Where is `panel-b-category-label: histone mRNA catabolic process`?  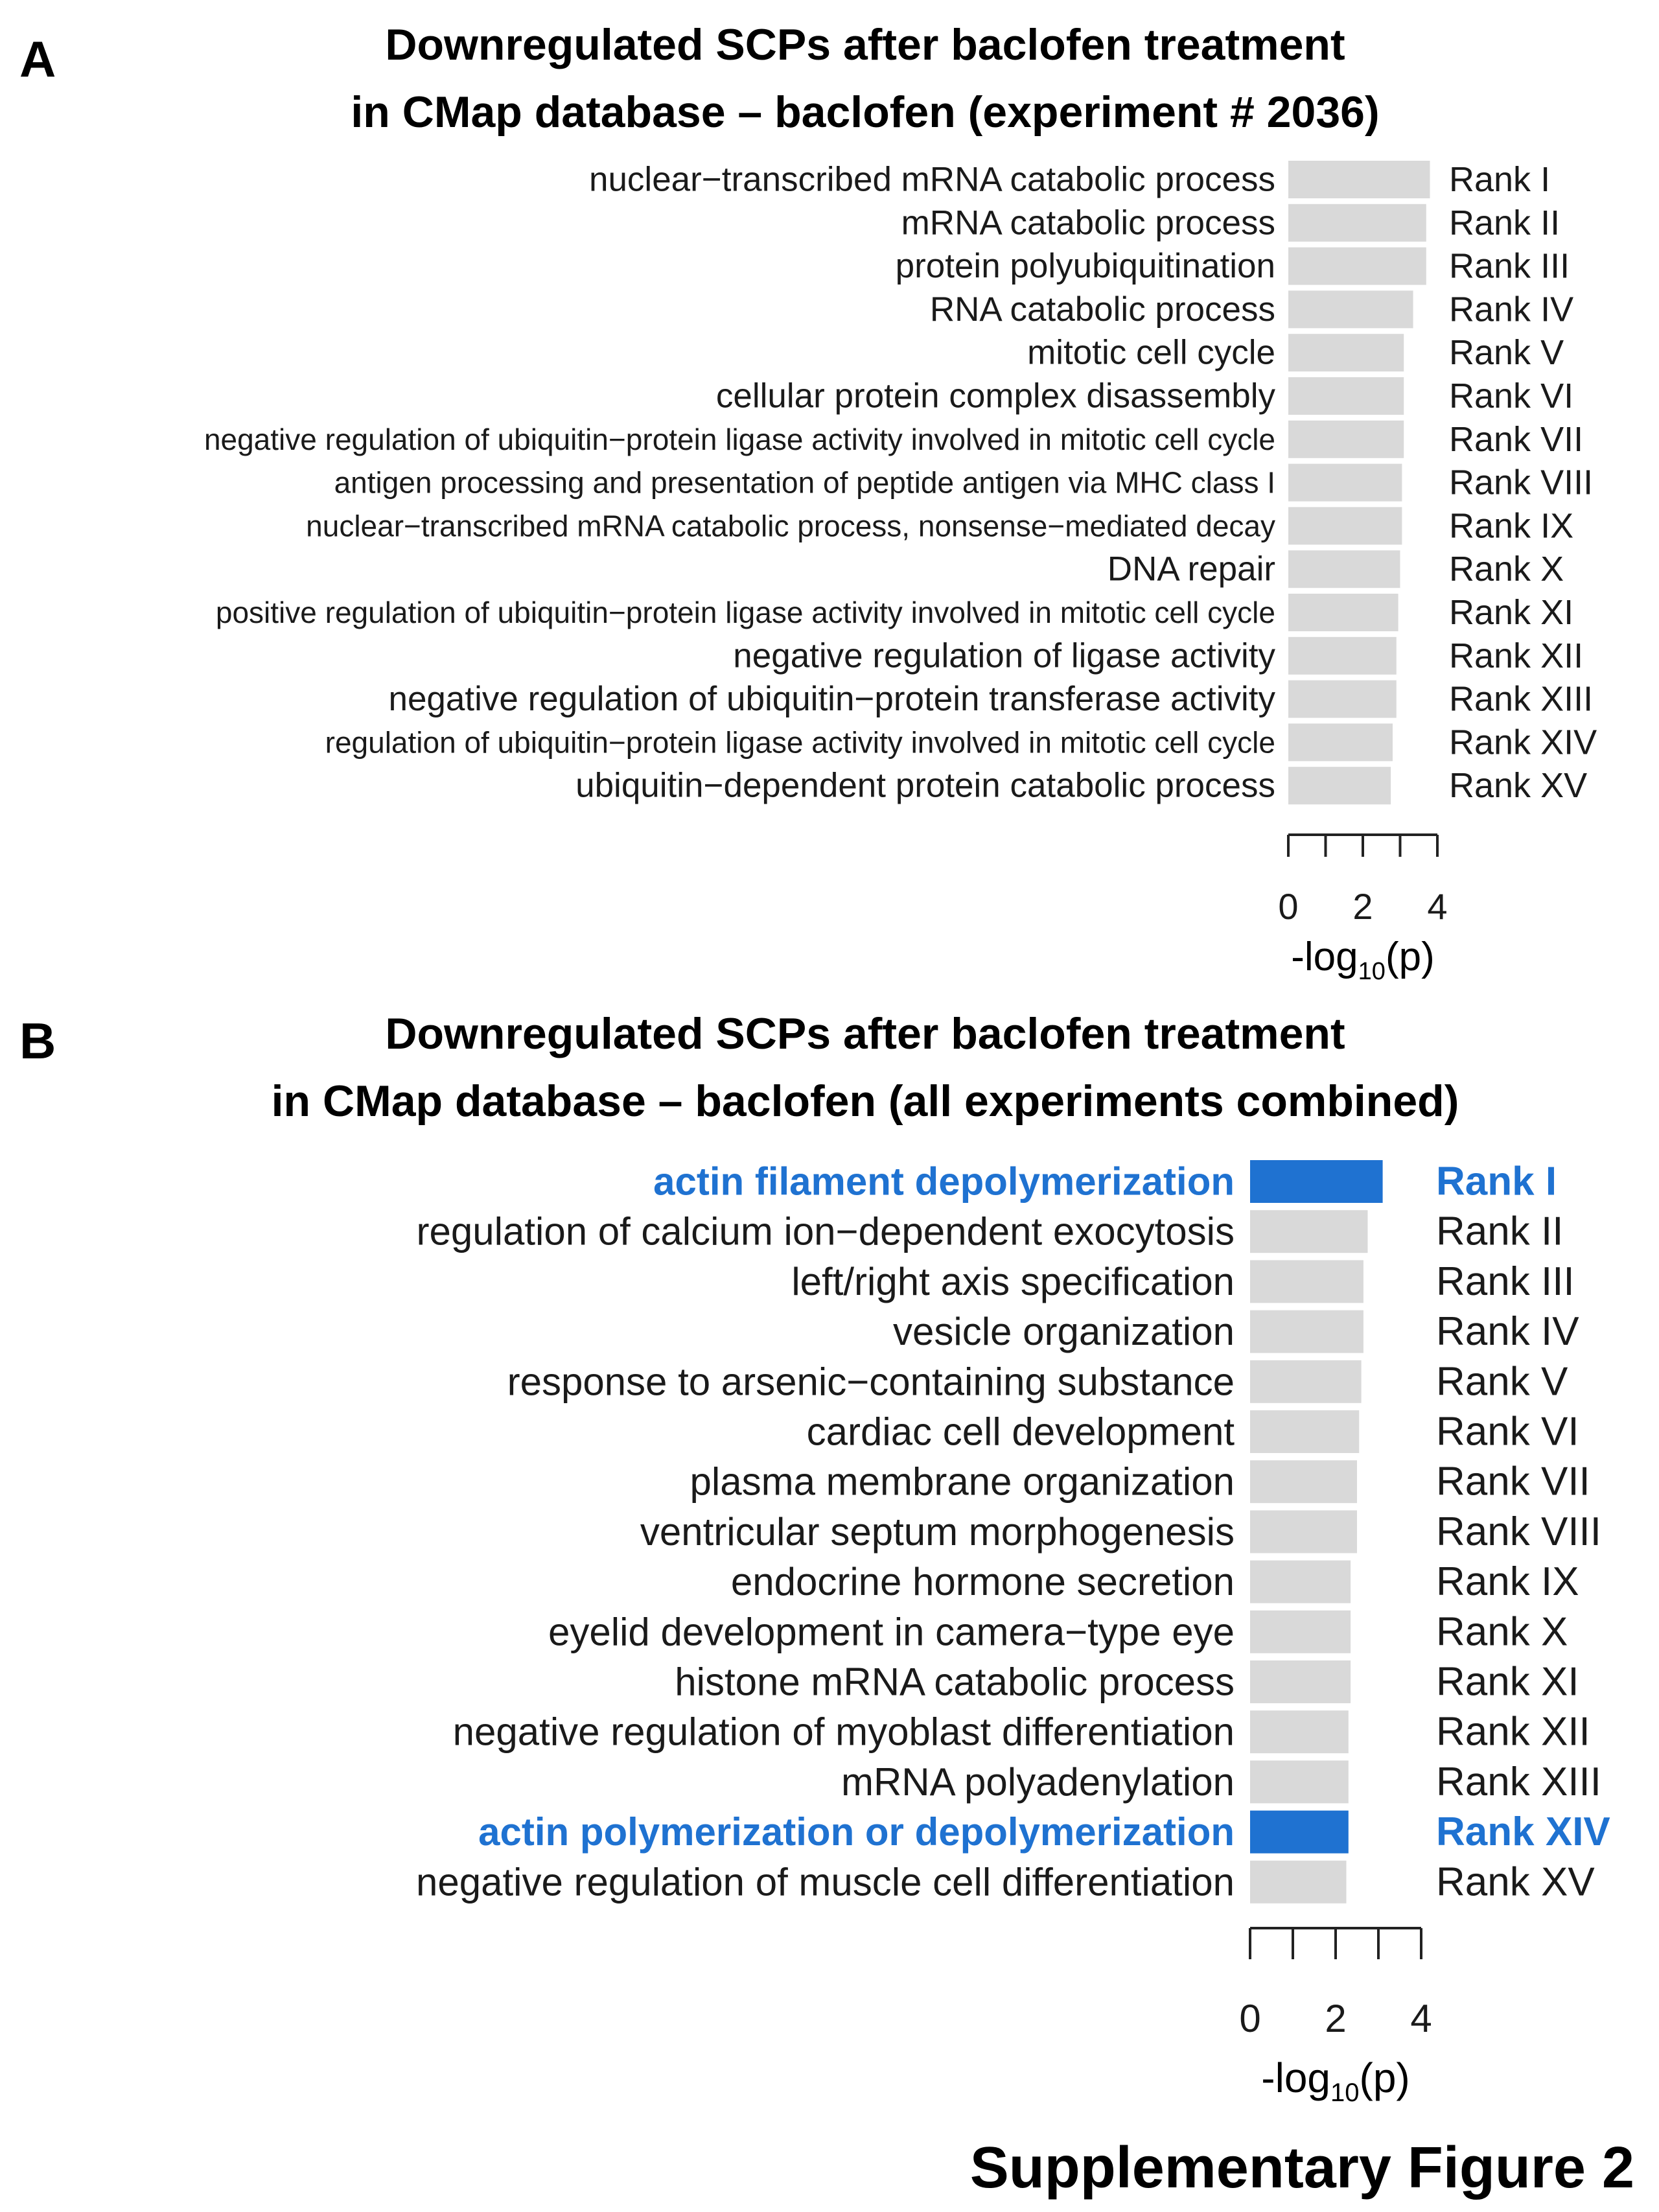
panel-b-category-label: histone mRNA catabolic process is located at coordinates (955, 1682).